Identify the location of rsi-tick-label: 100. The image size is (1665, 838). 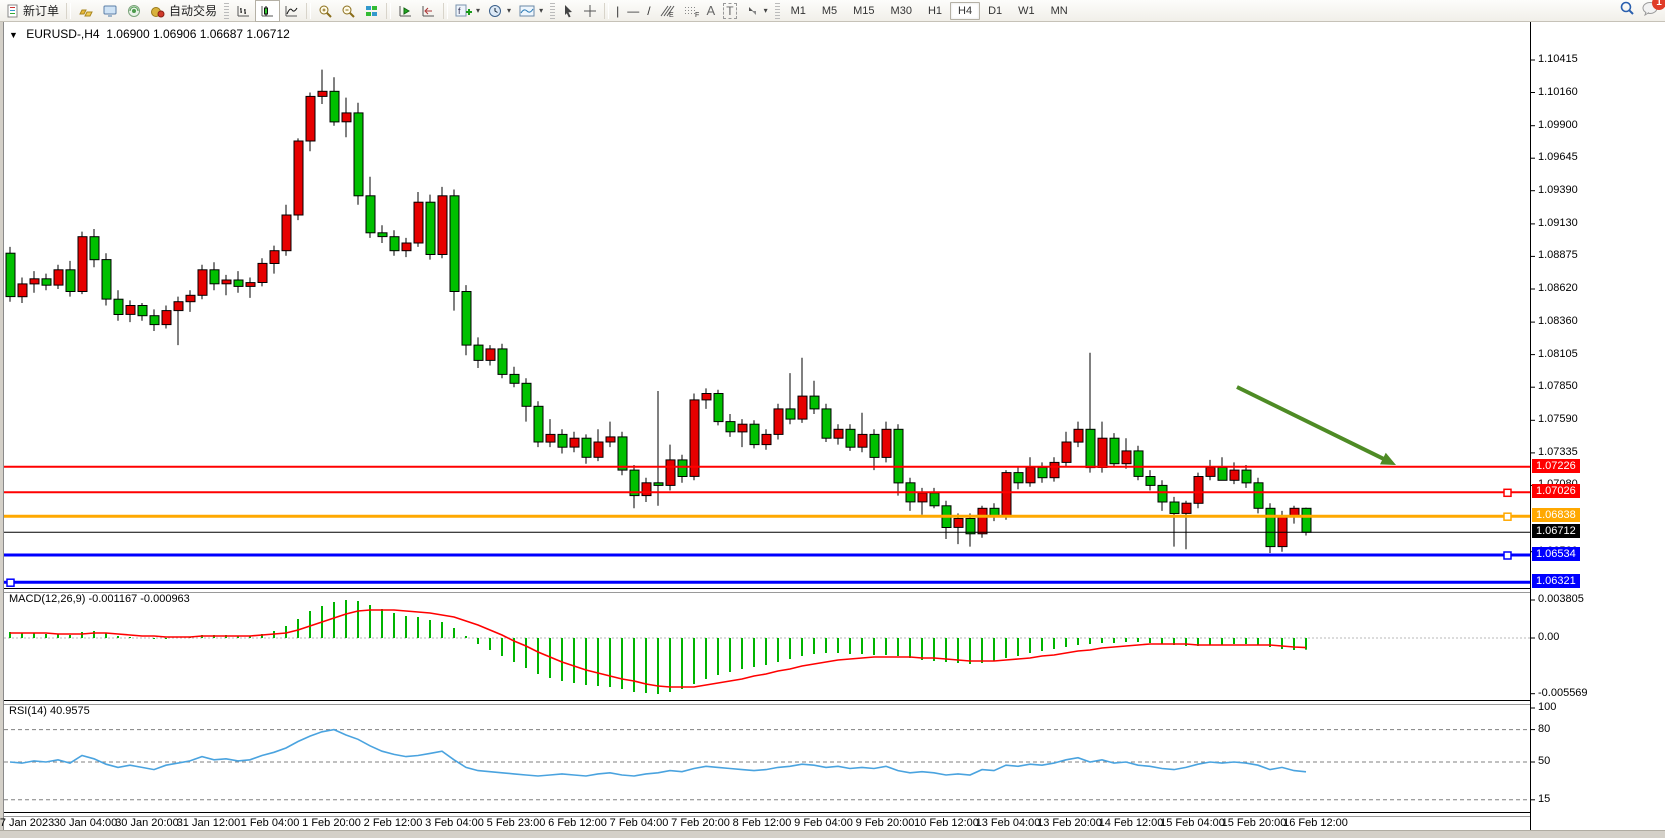
(1547, 707).